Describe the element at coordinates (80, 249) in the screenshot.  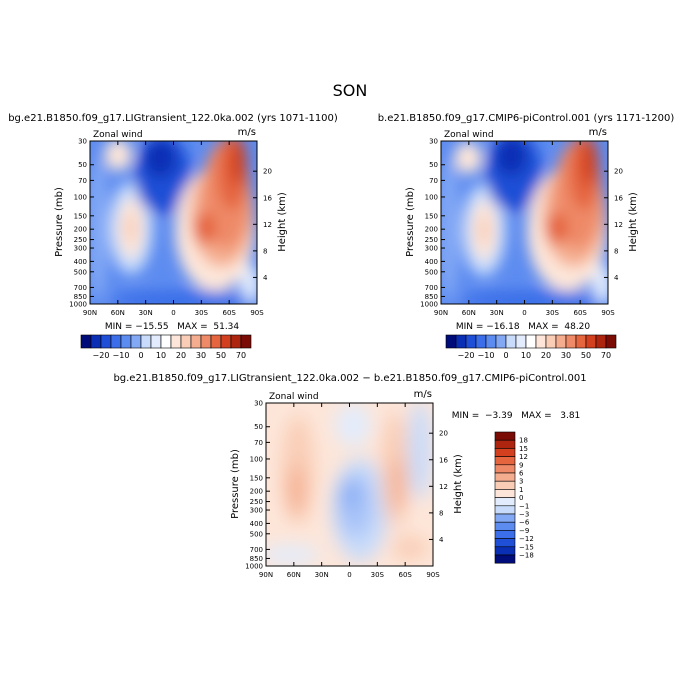
I see `y-tick-label: 300` at that location.